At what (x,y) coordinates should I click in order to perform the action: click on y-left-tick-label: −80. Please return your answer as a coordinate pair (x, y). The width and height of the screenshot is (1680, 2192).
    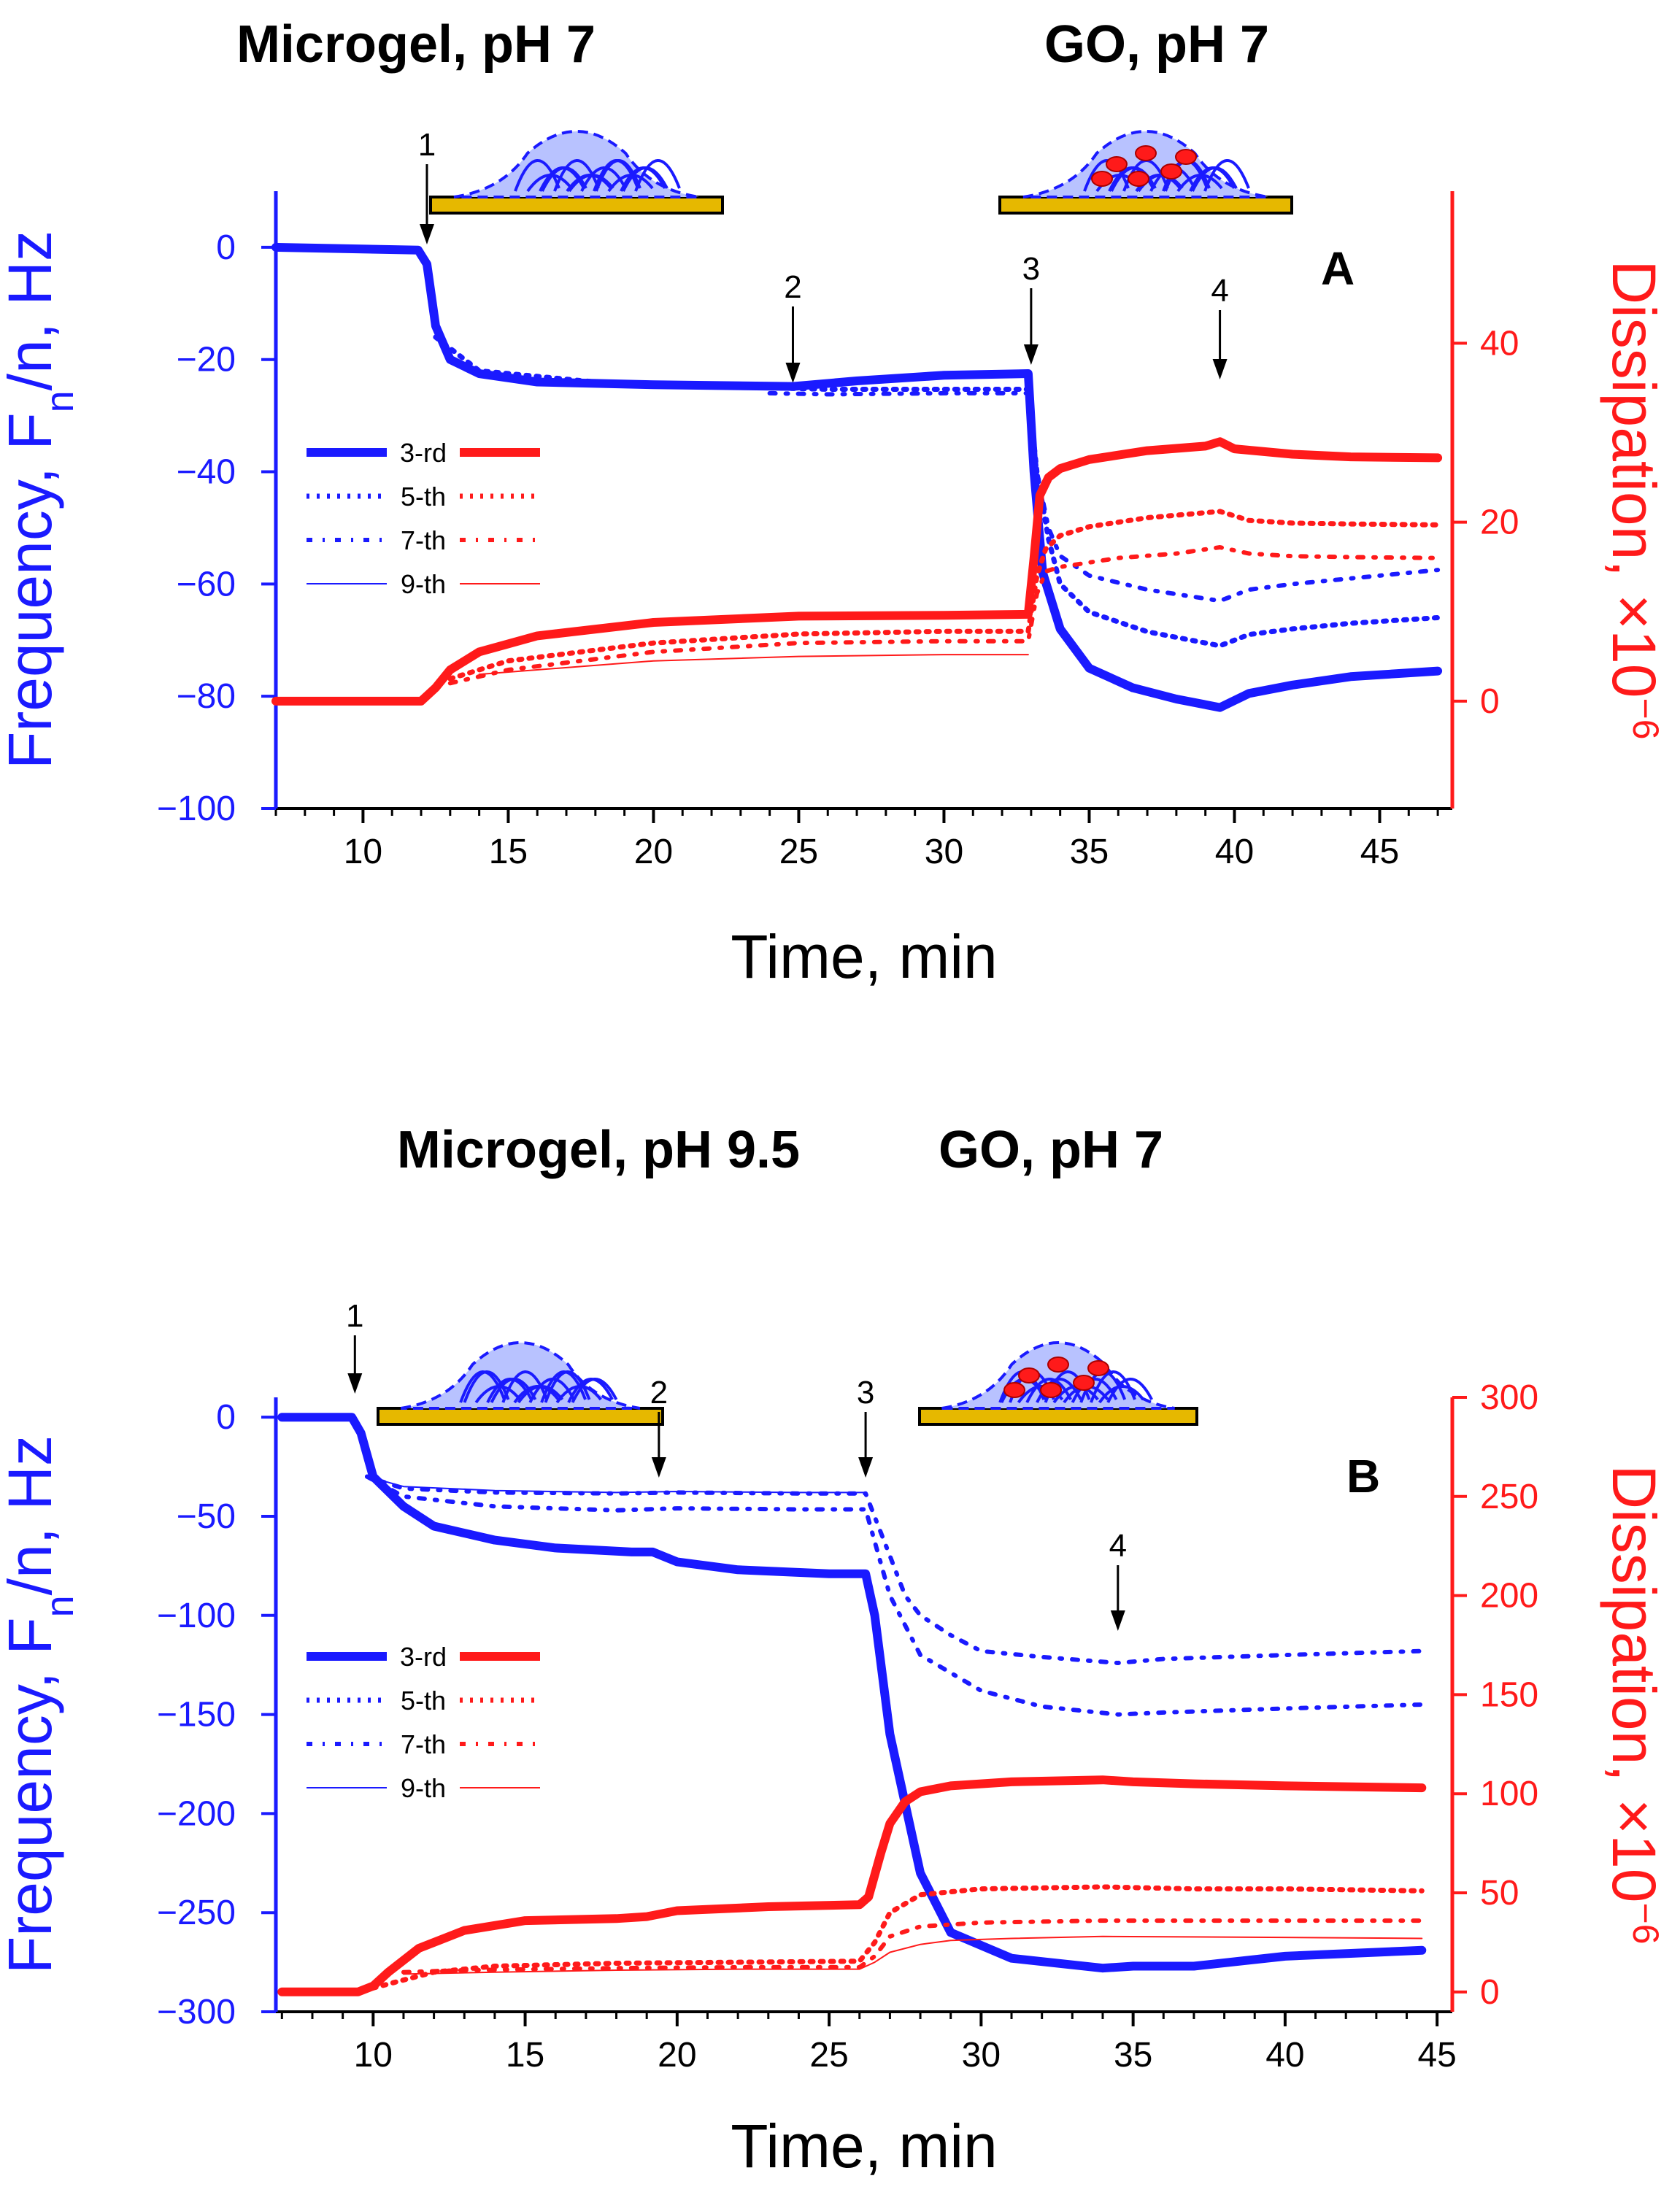
    Looking at the image, I should click on (206, 696).